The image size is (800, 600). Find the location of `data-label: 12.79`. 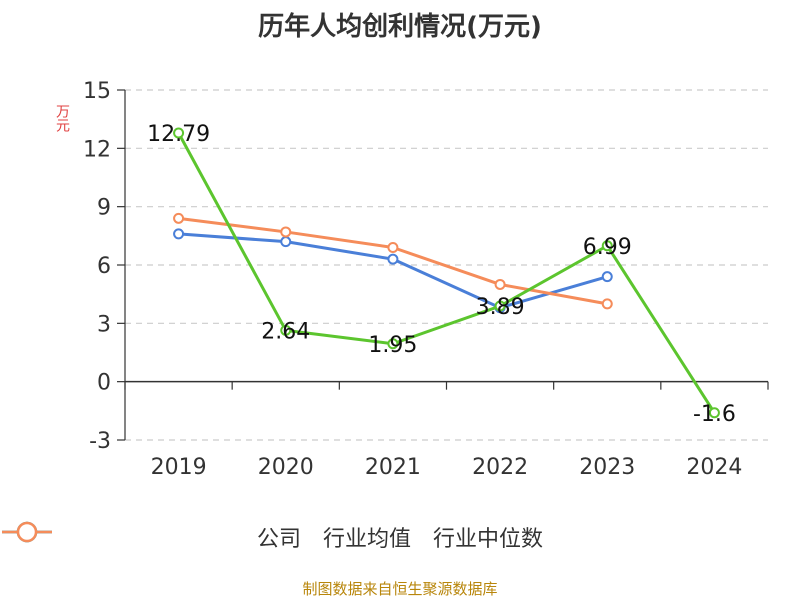

data-label: 12.79 is located at coordinates (178, 134).